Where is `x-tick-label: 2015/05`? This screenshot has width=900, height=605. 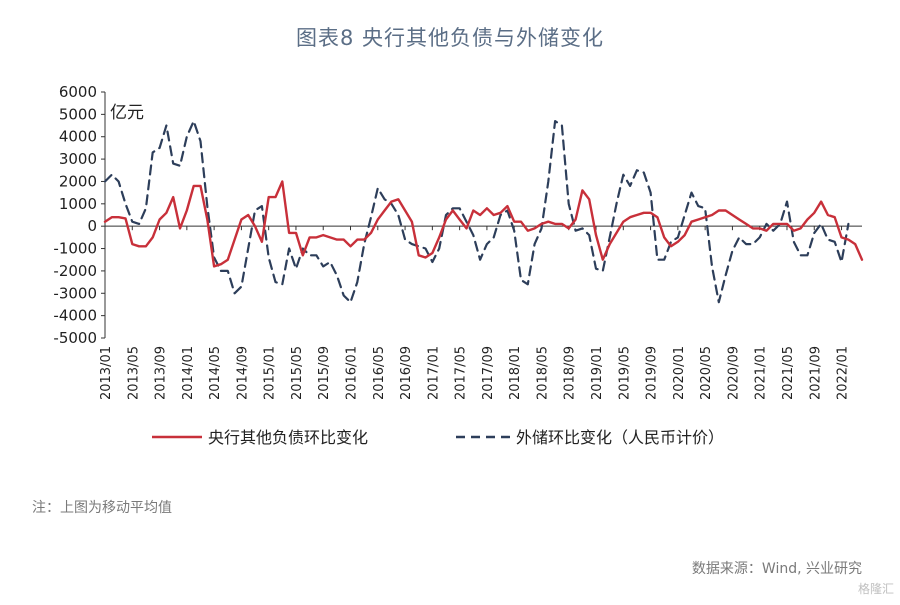 x-tick-label: 2015/05 is located at coordinates (297, 373).